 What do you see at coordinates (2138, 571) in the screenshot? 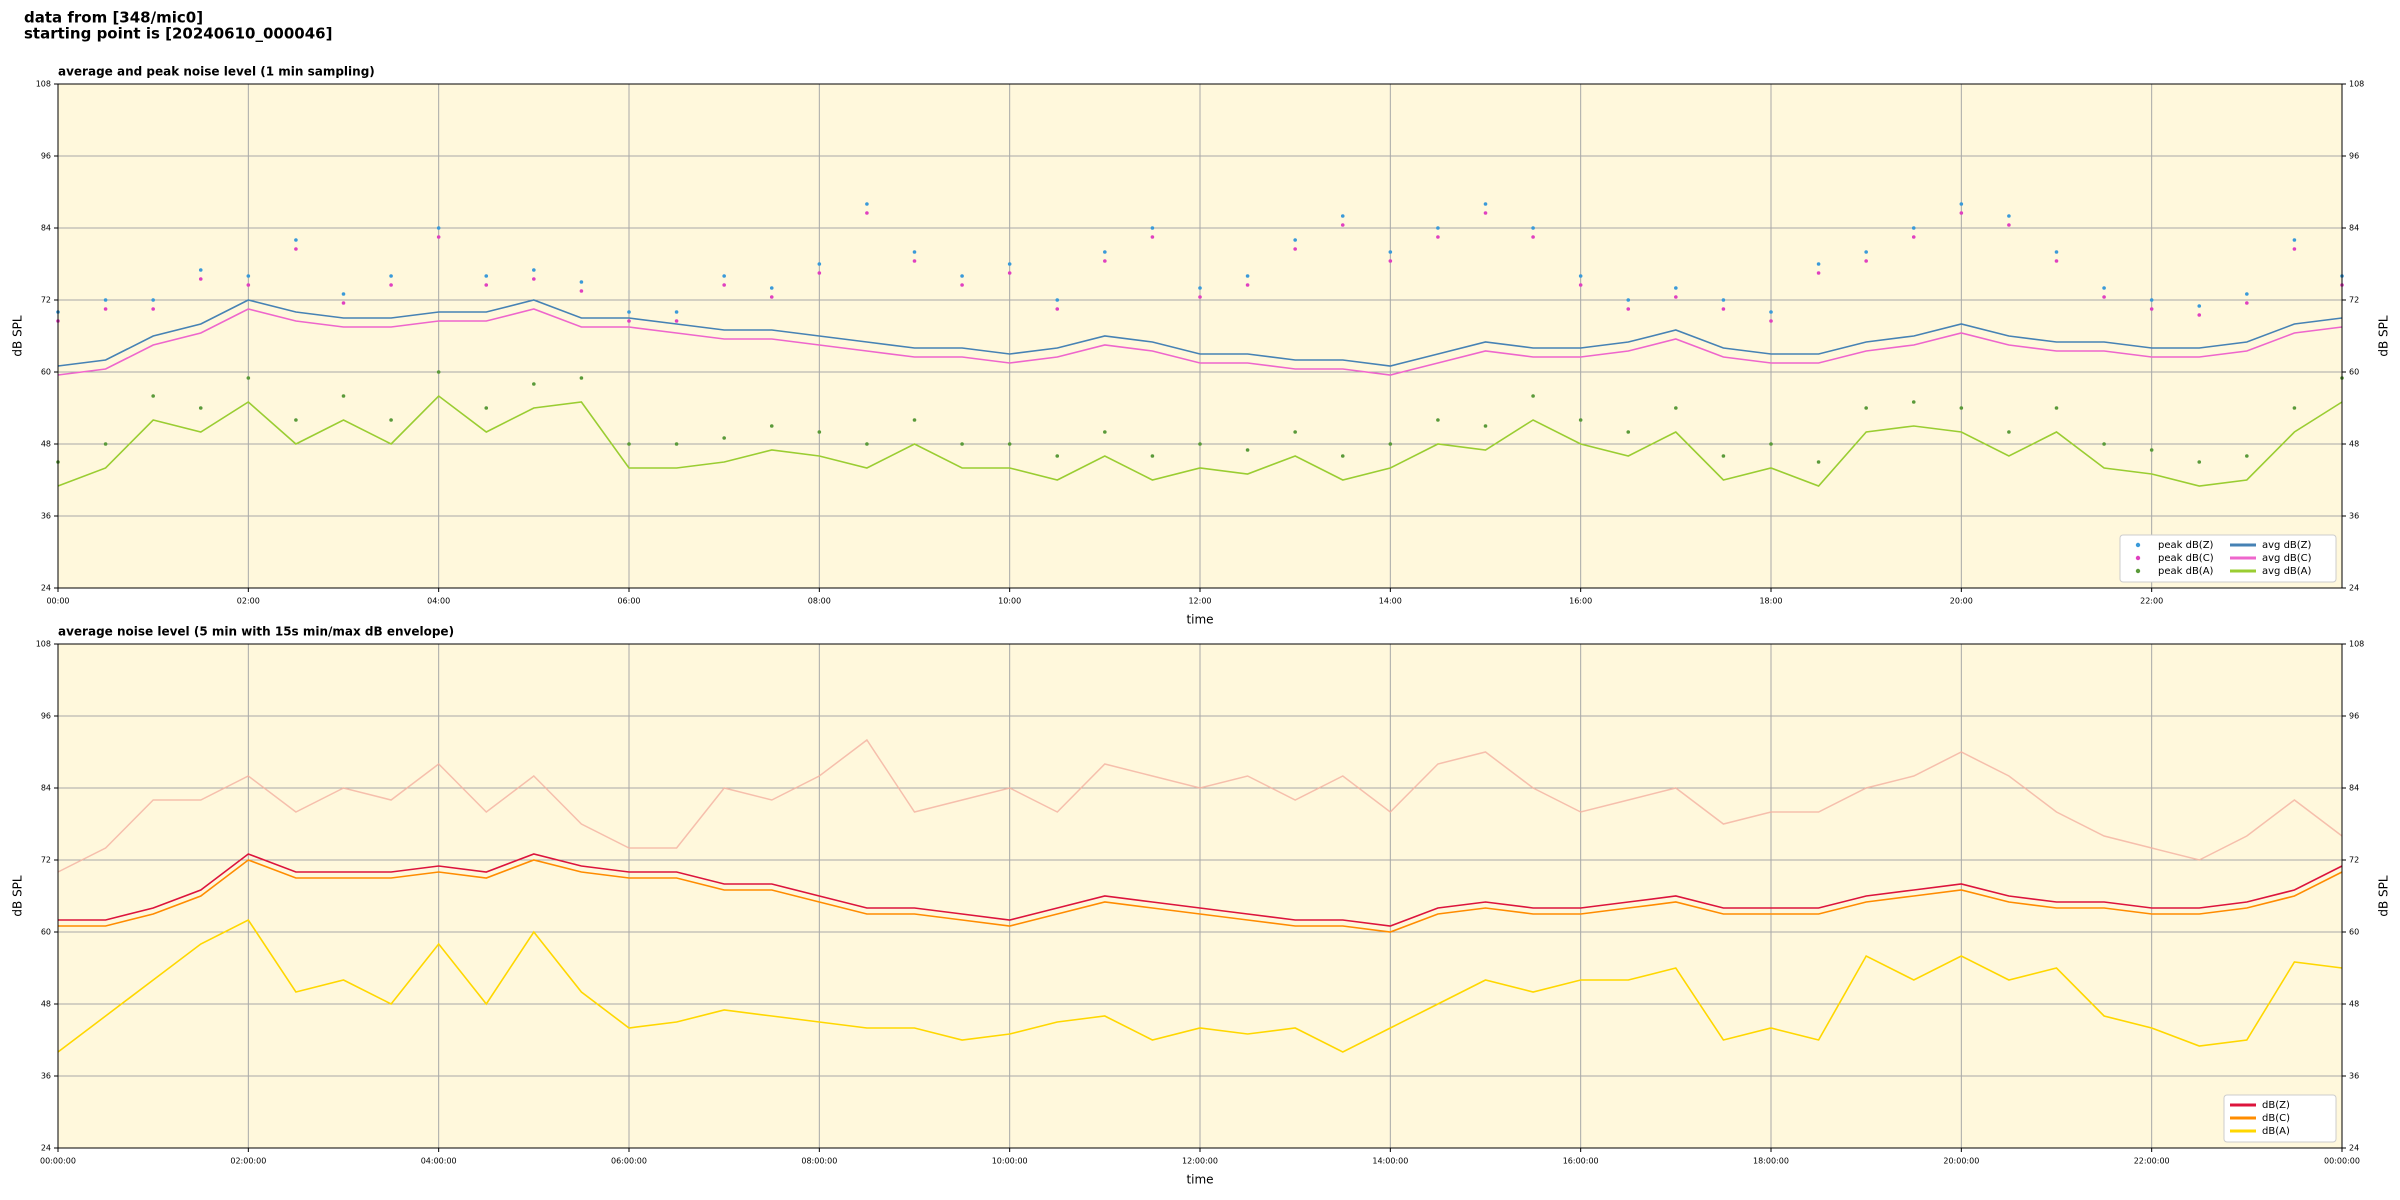
I see `legend-swatch` at bounding box center [2138, 571].